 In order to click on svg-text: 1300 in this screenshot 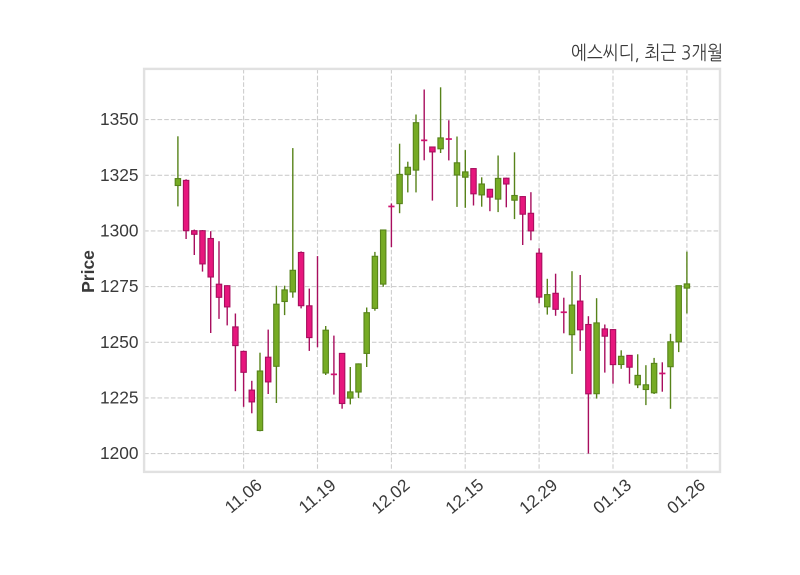, I will do `click(119, 231)`.